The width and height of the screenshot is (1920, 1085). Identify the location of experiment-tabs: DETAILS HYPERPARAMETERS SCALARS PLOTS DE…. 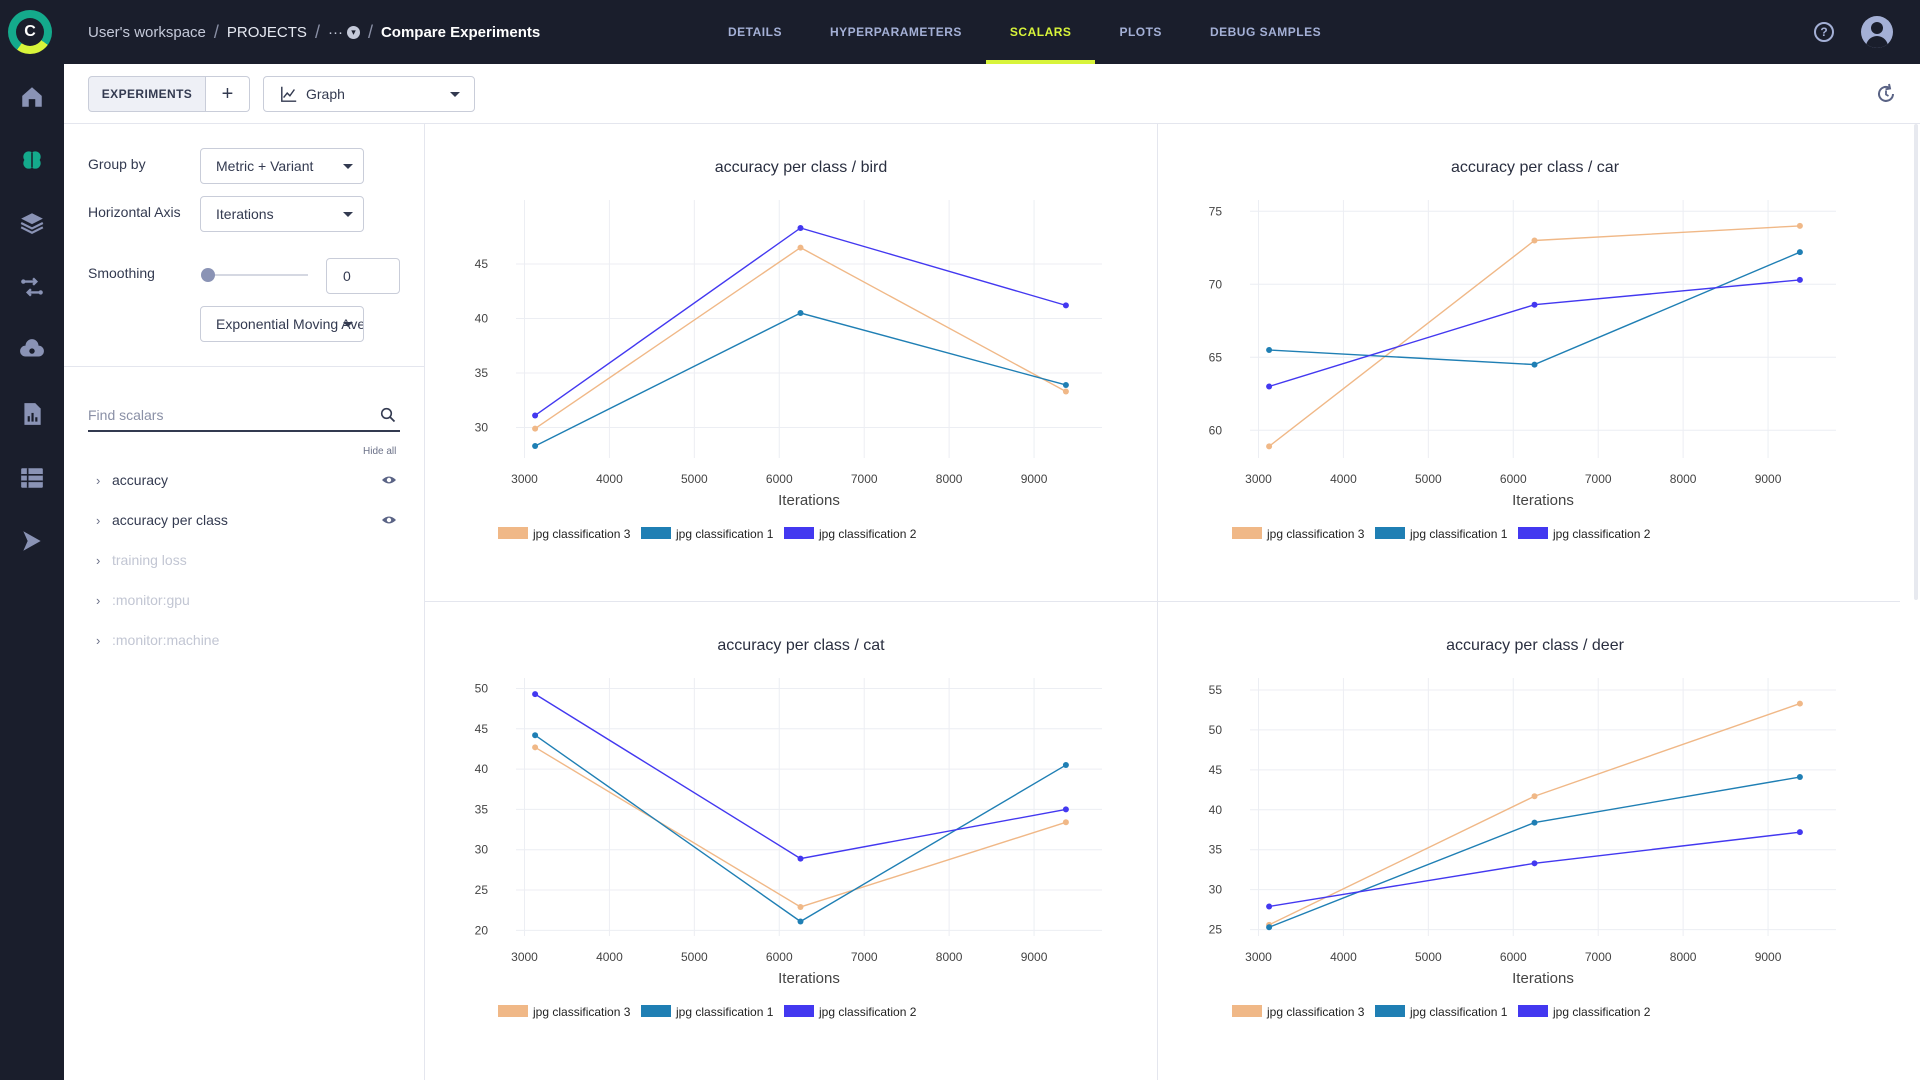
(1024, 32).